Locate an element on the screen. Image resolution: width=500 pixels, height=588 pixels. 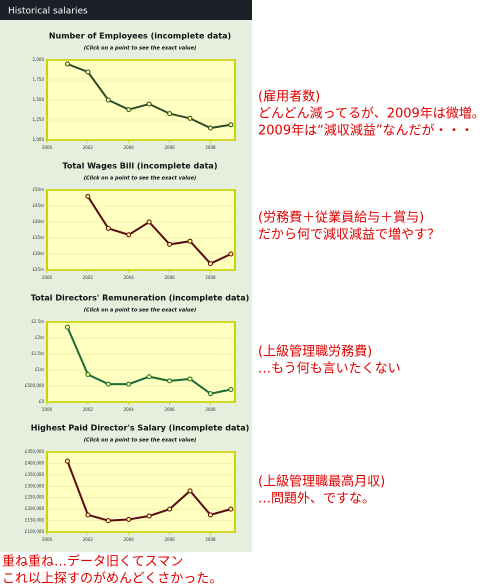
annotation: 2009年は“減収減益”なんだが・・・ is located at coordinates (366, 131).